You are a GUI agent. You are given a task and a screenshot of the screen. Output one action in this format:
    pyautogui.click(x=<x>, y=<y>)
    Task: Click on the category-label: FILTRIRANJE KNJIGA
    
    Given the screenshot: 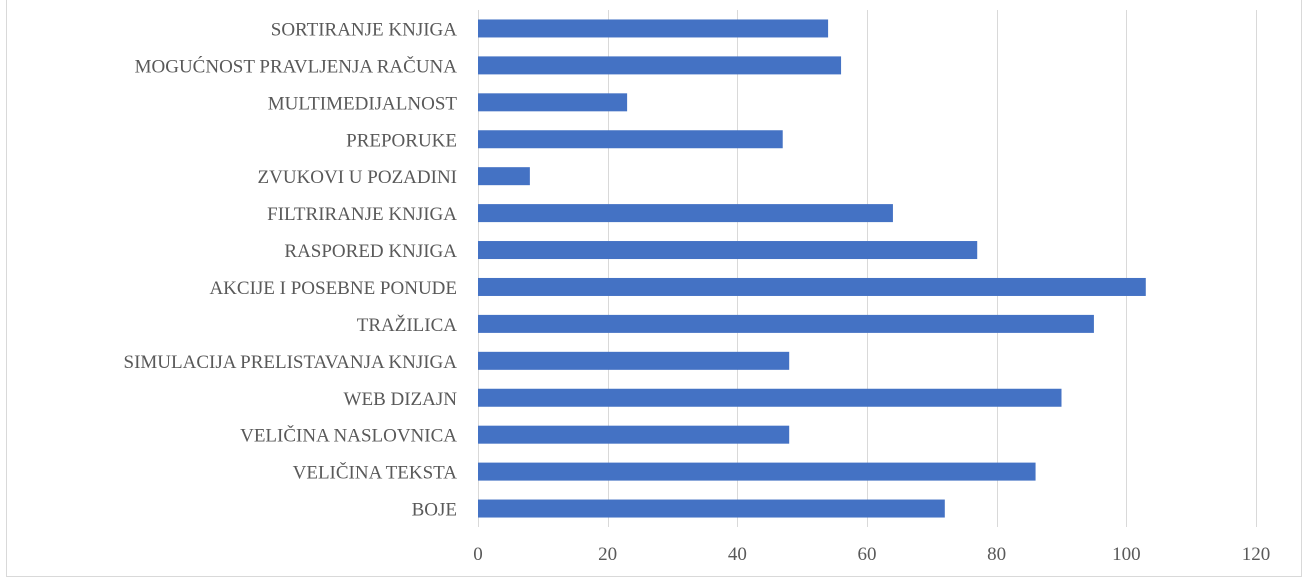 What is the action you would take?
    pyautogui.click(x=362, y=214)
    